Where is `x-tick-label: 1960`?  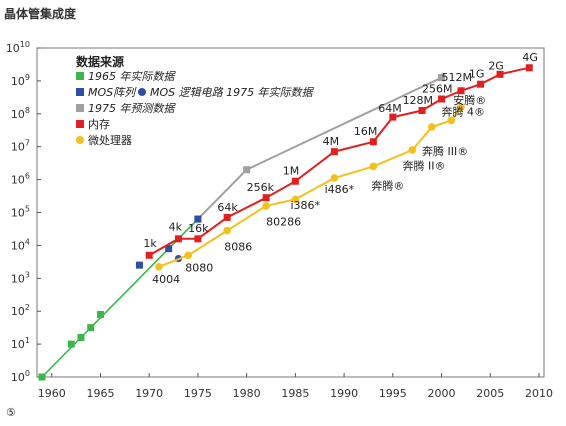
x-tick-label: 1960 is located at coordinates (52, 393).